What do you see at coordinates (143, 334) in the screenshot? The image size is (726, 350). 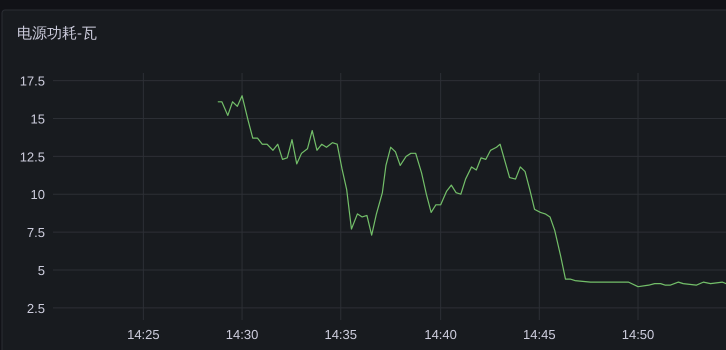 I see `x-tick-label: 14:25` at bounding box center [143, 334].